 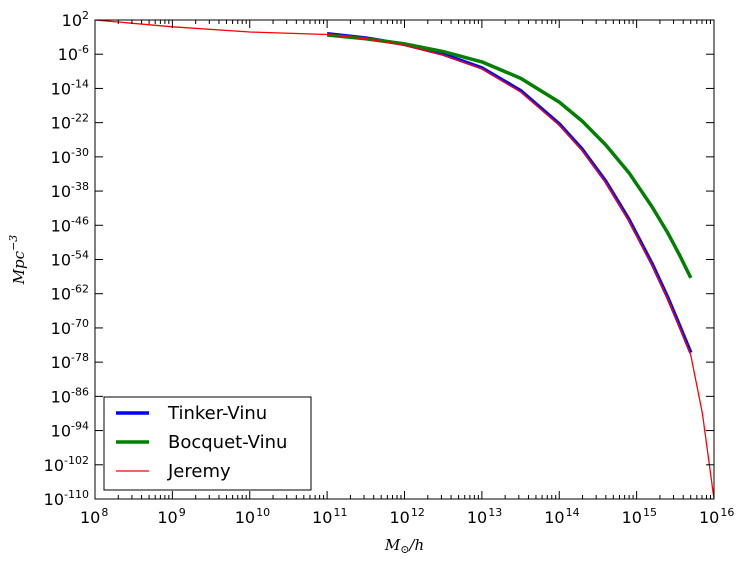 I want to click on legend-label: Tinker-Vinu, so click(x=217, y=413).